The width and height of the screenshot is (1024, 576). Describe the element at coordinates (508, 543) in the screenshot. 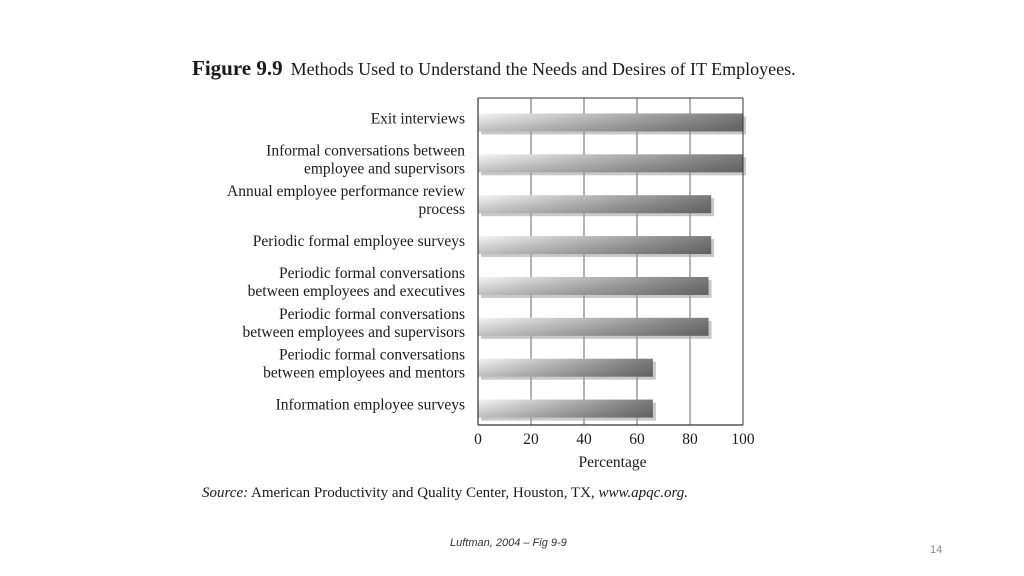

I see `footer-credit: Luftman, 2004 – Fig 9-9` at that location.